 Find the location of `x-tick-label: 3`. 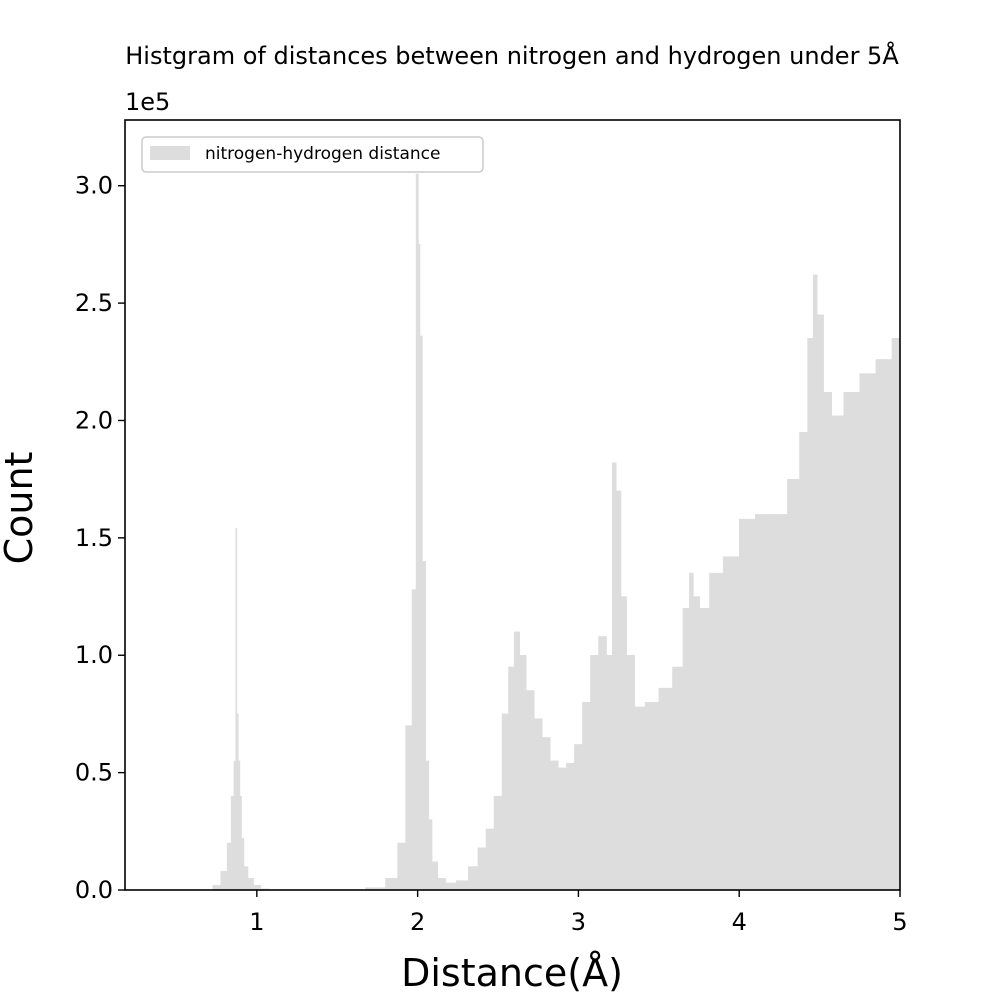

x-tick-label: 3 is located at coordinates (578, 922).